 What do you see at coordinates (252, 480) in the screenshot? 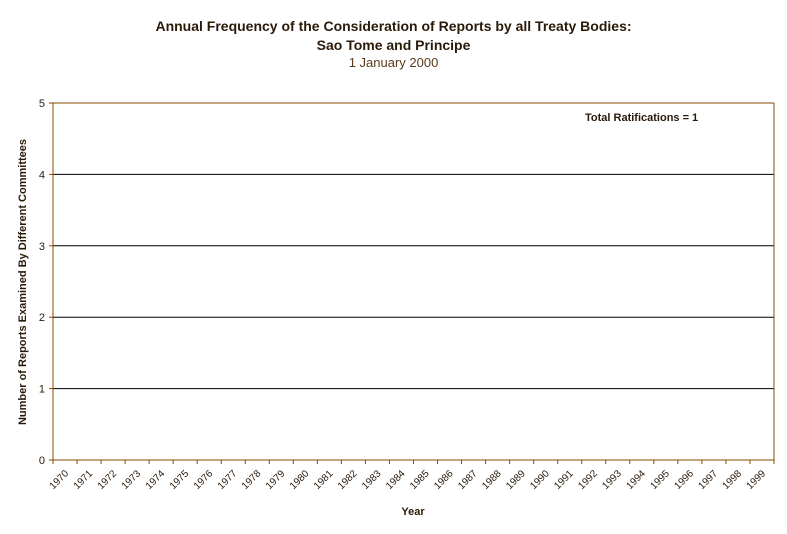
I see `x-tick-label: 1978` at bounding box center [252, 480].